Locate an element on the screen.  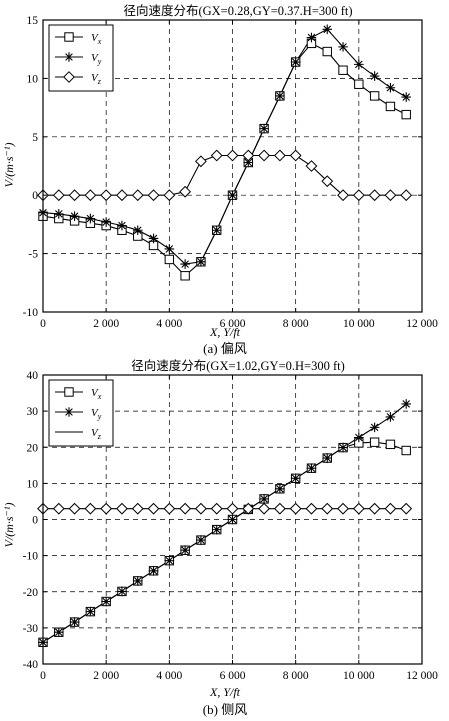
chart-a-legend-label-vx: Vx is located at coordinates (96, 39).